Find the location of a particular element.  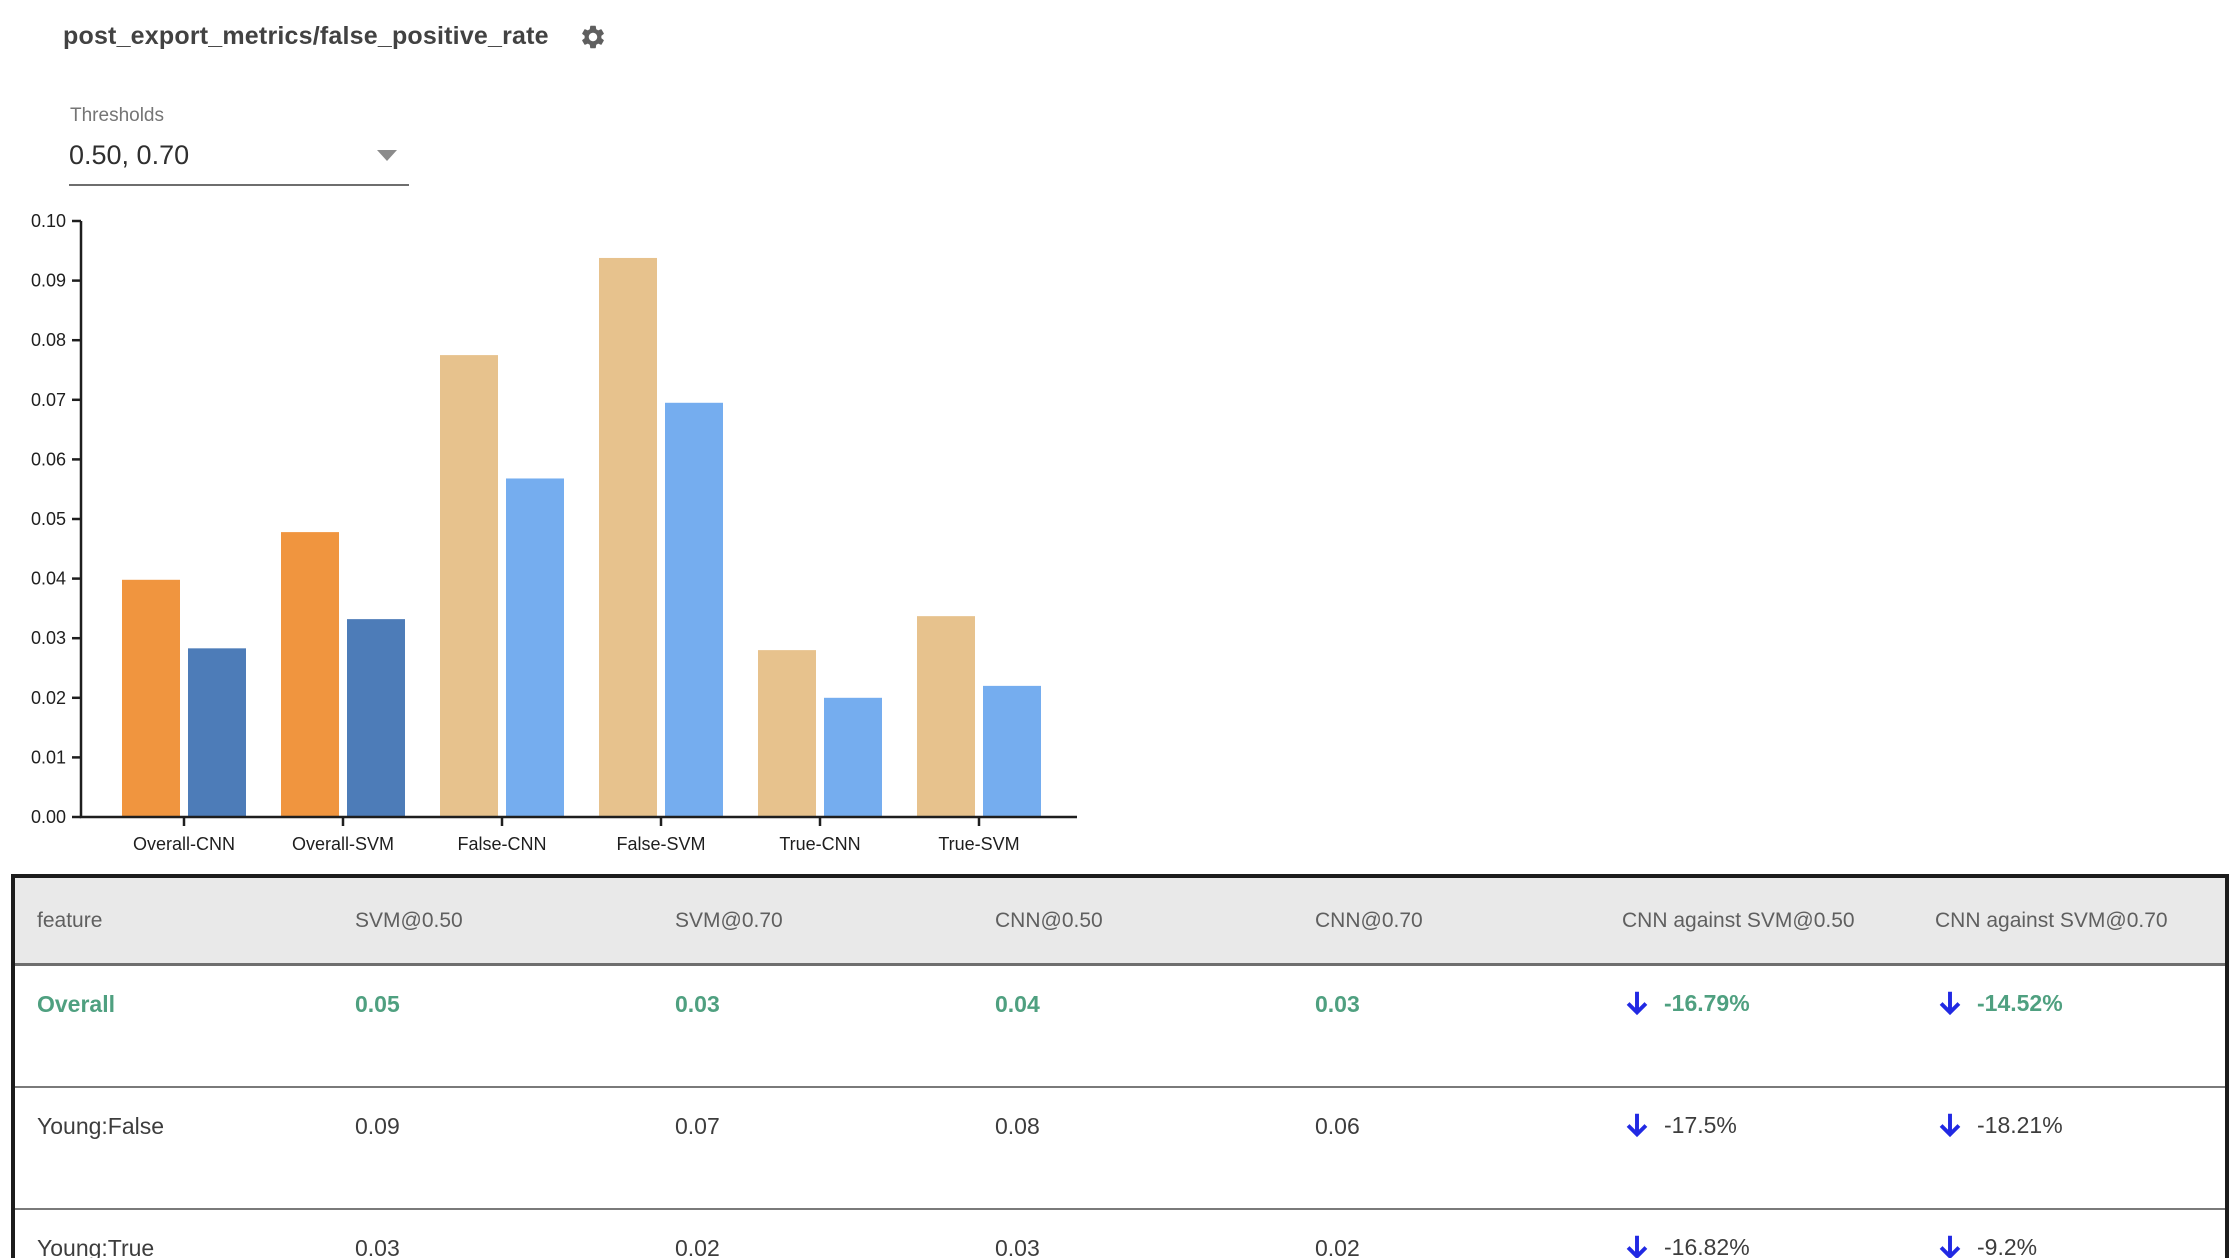

column-header-cnn-against-svm-0-70: CNN against SVM@0.70 is located at coordinates (2070, 921).